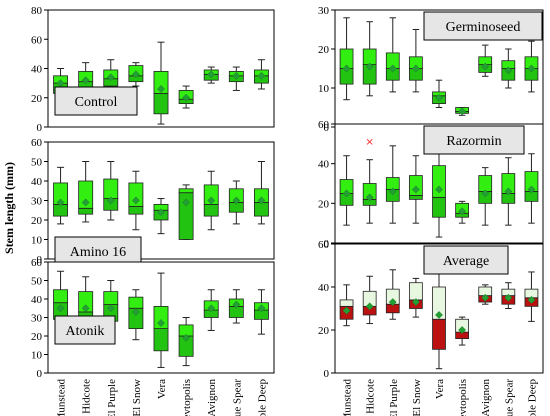 This screenshot has height=416, width=550. Describe the element at coordinates (212, 397) in the screenshot. I see `x-tick-label: Avignon` at that location.